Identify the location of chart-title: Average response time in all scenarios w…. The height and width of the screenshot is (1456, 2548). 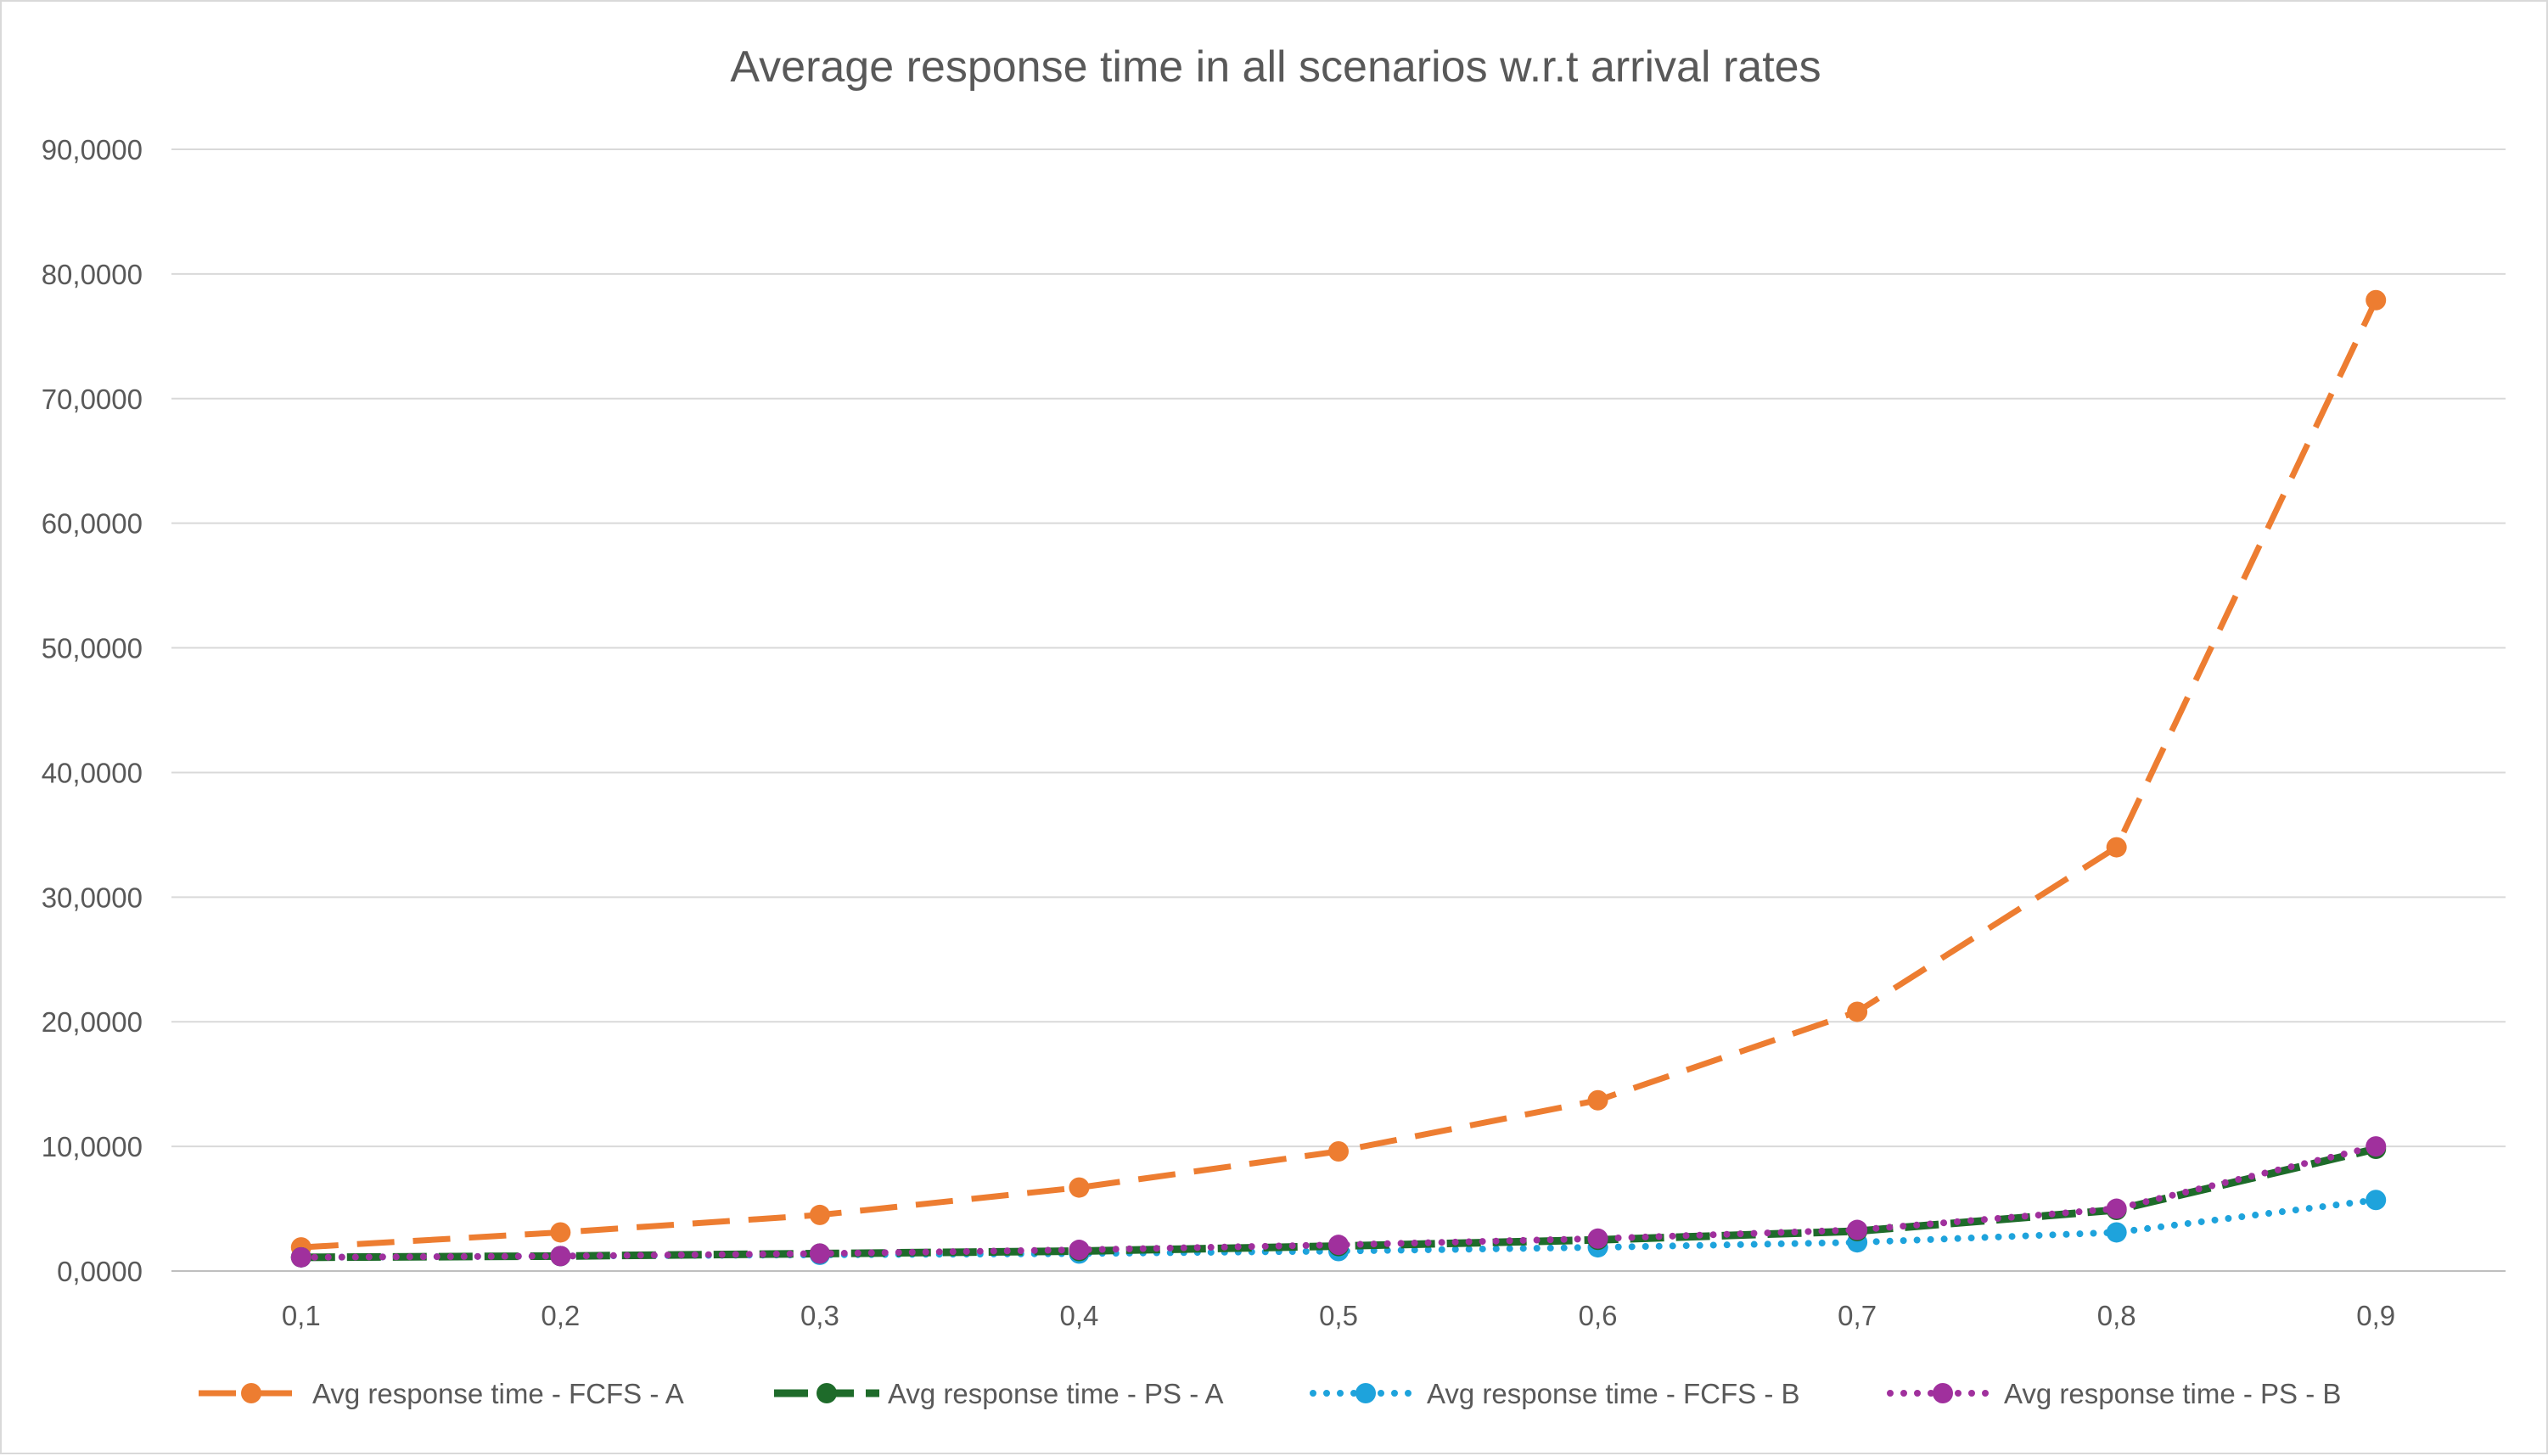
(1275, 67).